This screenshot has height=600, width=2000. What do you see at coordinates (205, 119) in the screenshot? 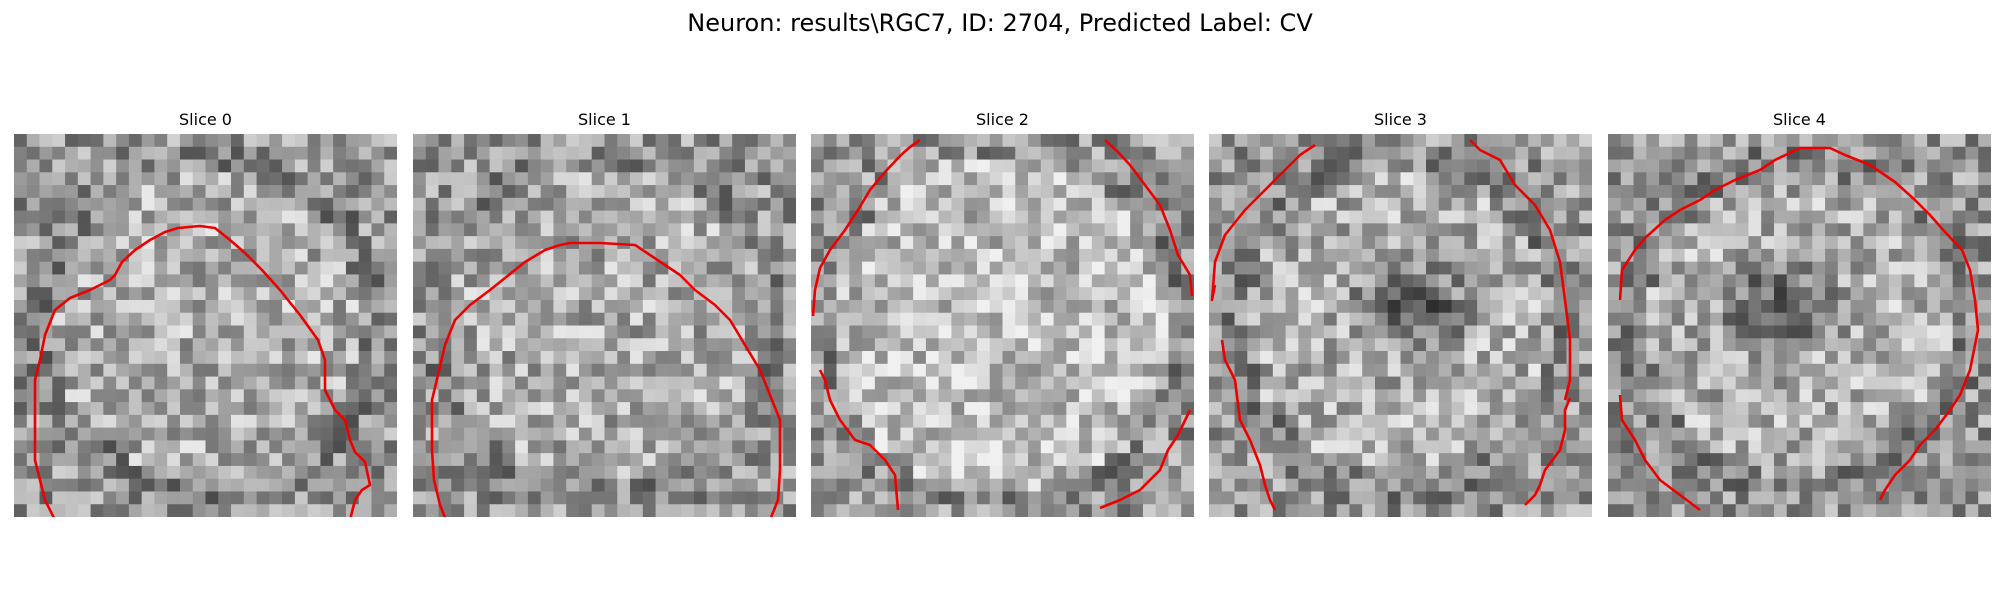
I see `slice-title: Slice 0` at bounding box center [205, 119].